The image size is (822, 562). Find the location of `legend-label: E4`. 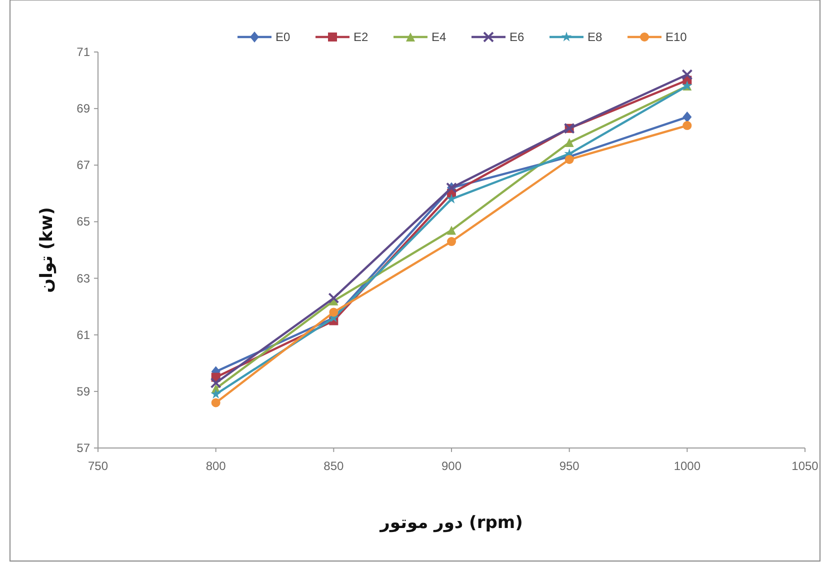

legend-label: E4 is located at coordinates (439, 37).